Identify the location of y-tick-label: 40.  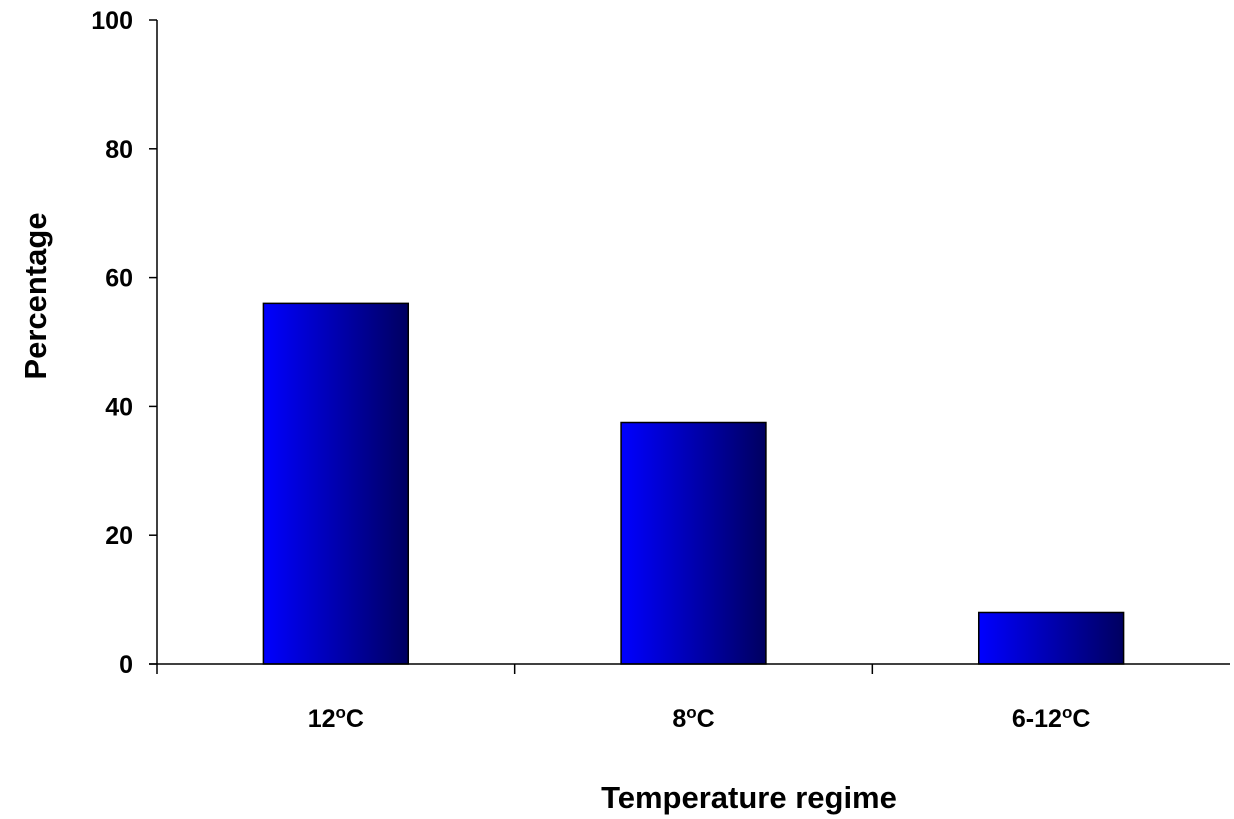
(119, 407).